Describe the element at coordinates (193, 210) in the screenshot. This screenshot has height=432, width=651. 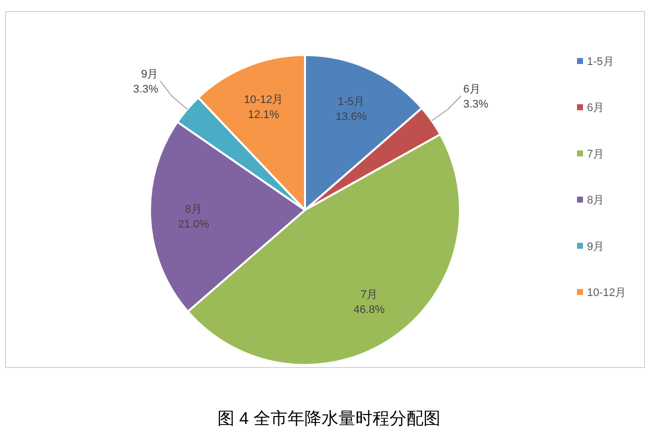
I see `slice-label: 8月` at that location.